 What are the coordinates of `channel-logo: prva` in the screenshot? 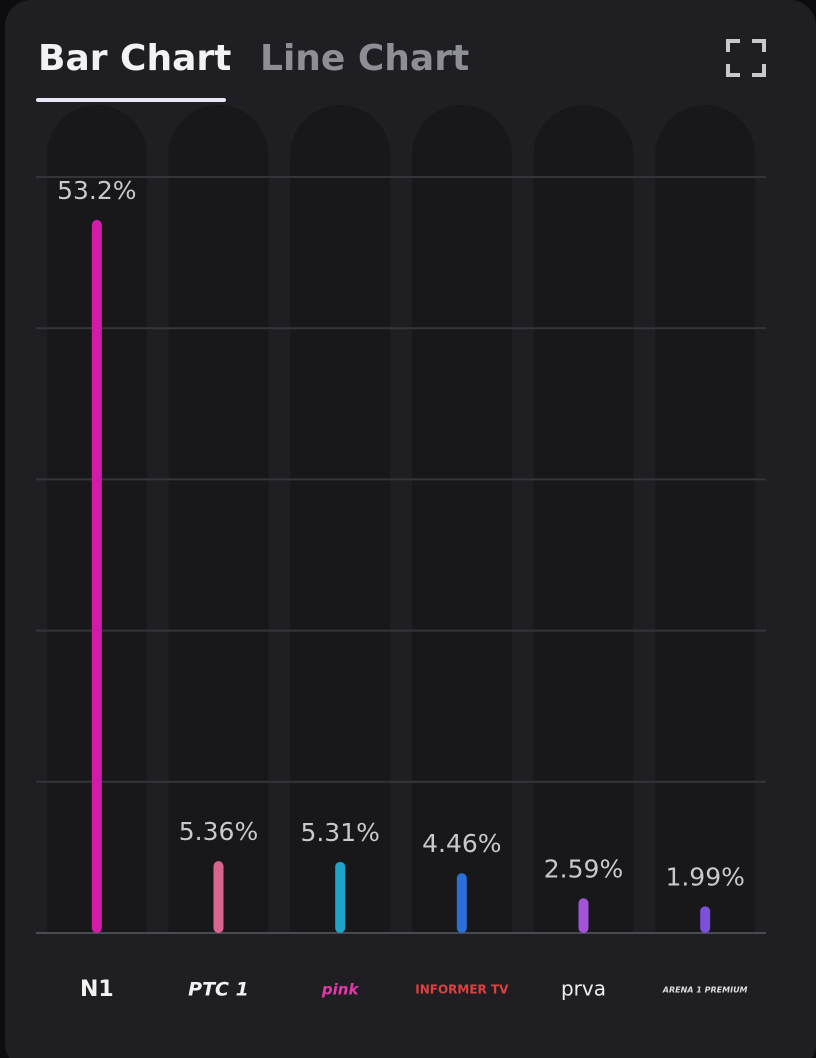 It's located at (583, 989).